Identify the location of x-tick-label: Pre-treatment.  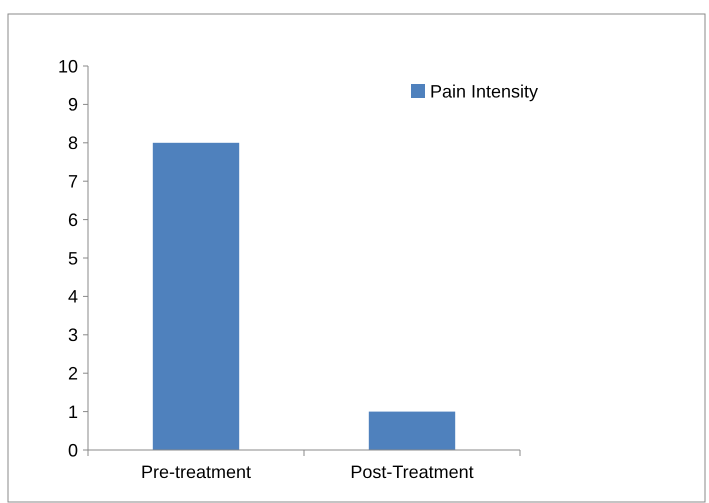
(196, 472).